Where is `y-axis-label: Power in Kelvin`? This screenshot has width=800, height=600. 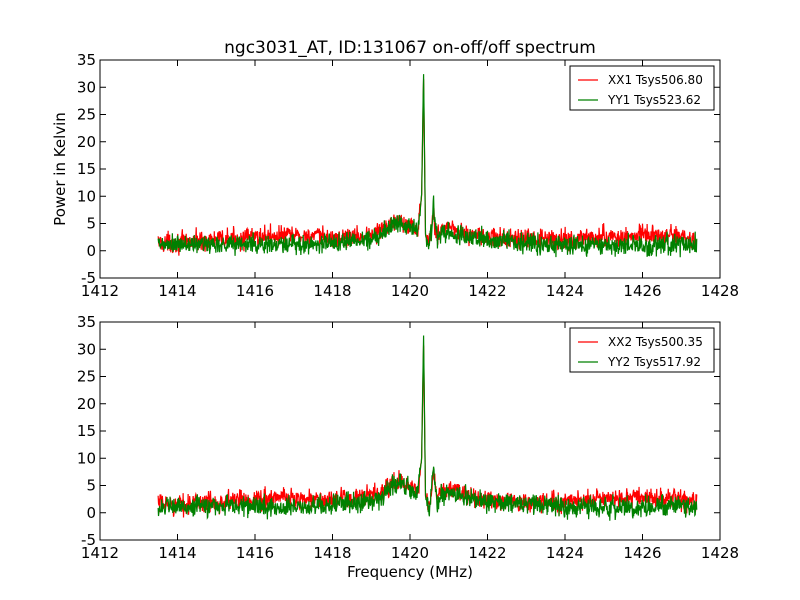
y-axis-label: Power in Kelvin is located at coordinates (60, 169).